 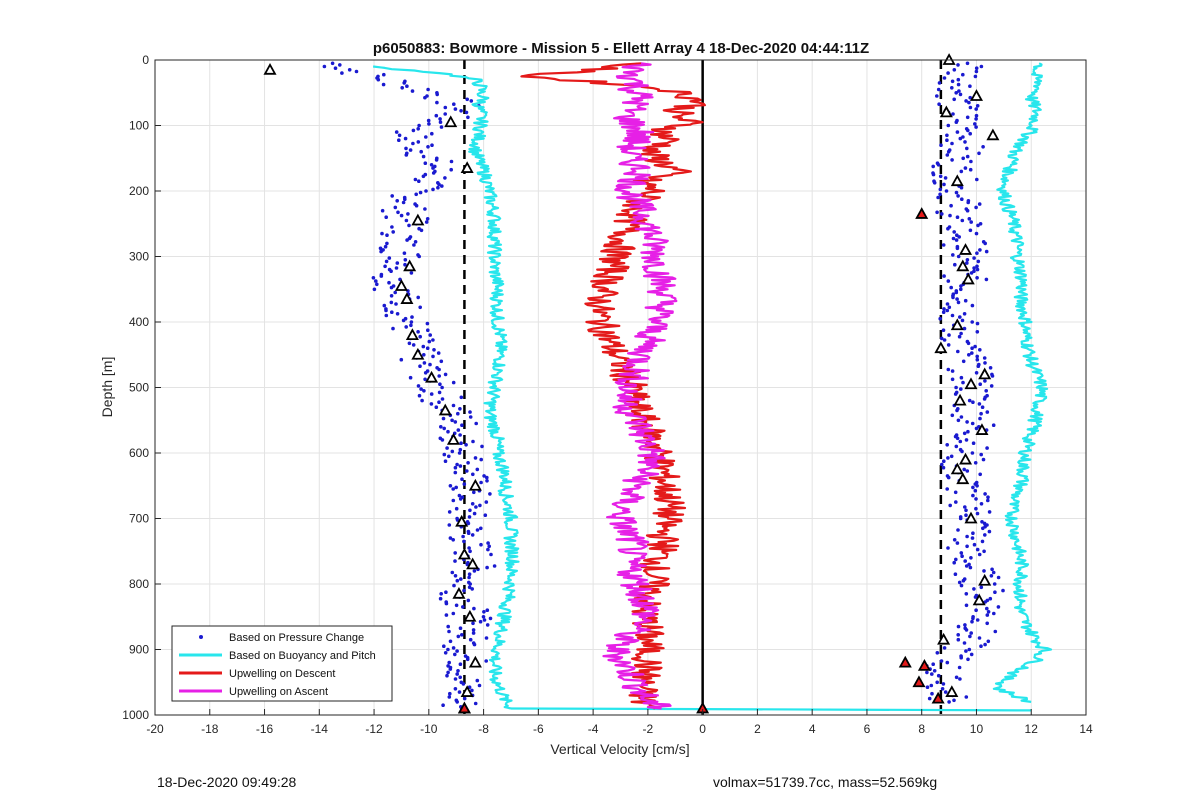 What do you see at coordinates (702, 729) in the screenshot?
I see `x-tick-label: 0` at bounding box center [702, 729].